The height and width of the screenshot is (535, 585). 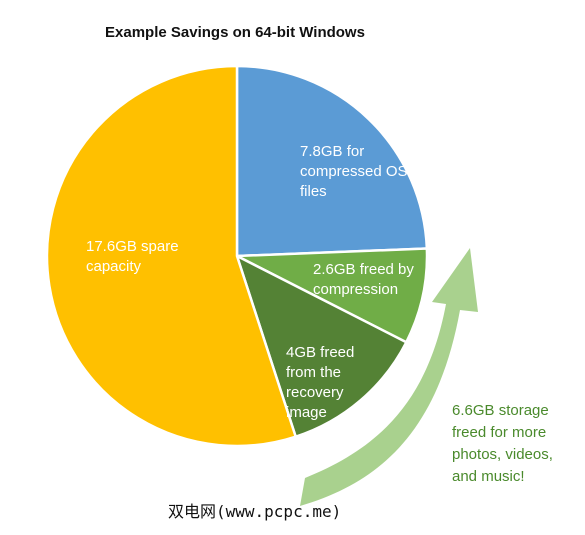 What do you see at coordinates (354, 171) in the screenshot?
I see `slice-label-compressed-os: 7.8GB for compressed OS files` at bounding box center [354, 171].